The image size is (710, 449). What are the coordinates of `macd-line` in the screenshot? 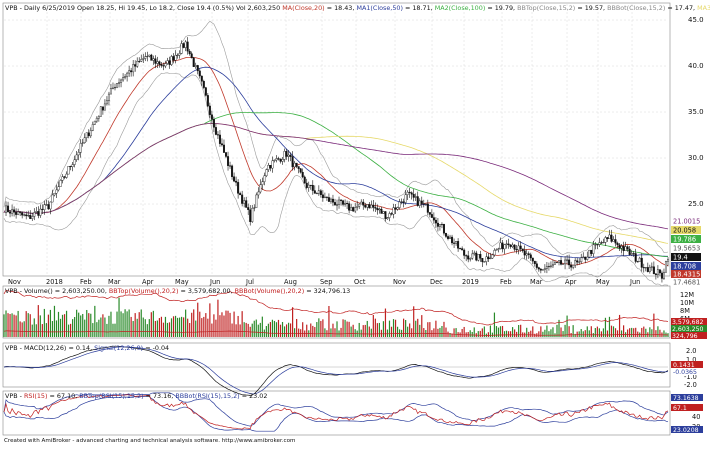 It's located at (336, 371).